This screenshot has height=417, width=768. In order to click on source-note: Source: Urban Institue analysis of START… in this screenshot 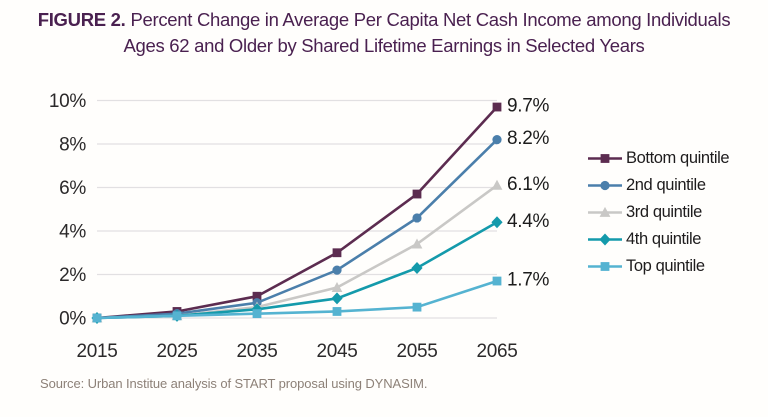, I will do `click(234, 383)`.